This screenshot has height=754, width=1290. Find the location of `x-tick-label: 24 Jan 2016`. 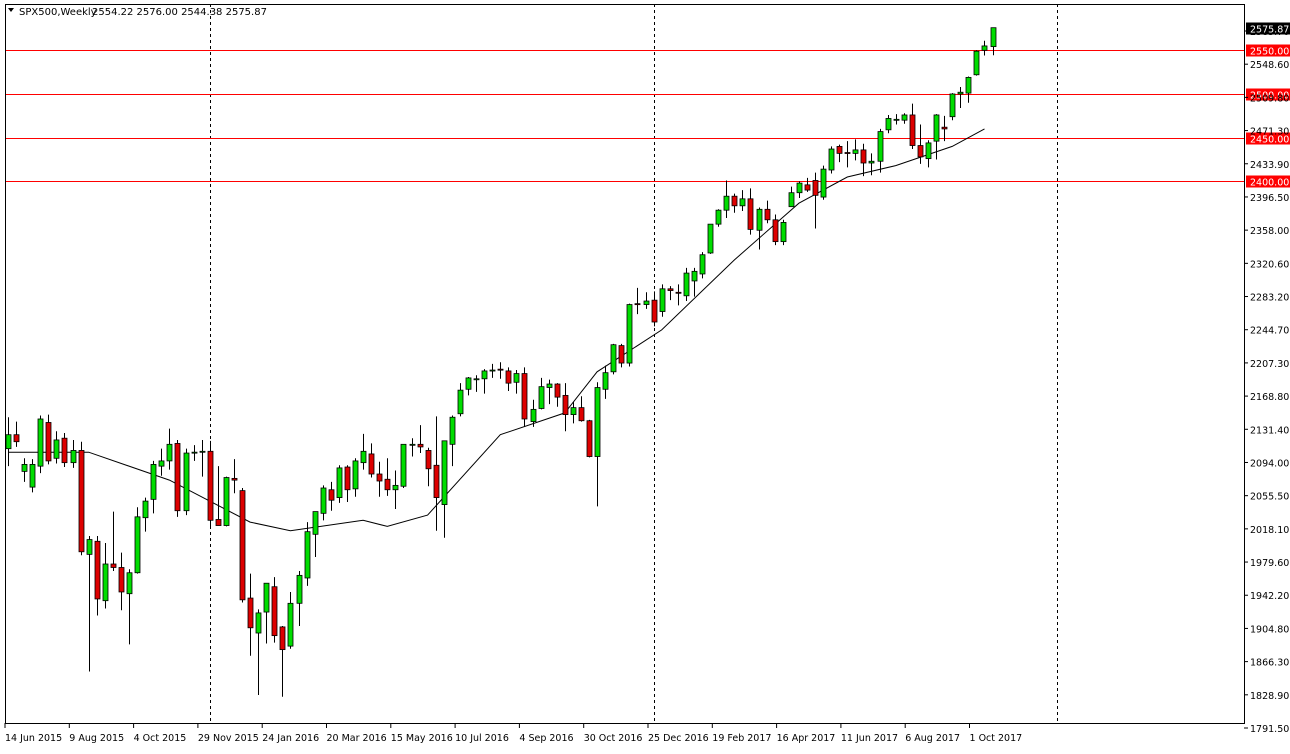

x-tick-label: 24 Jan 2016 is located at coordinates (290, 738).